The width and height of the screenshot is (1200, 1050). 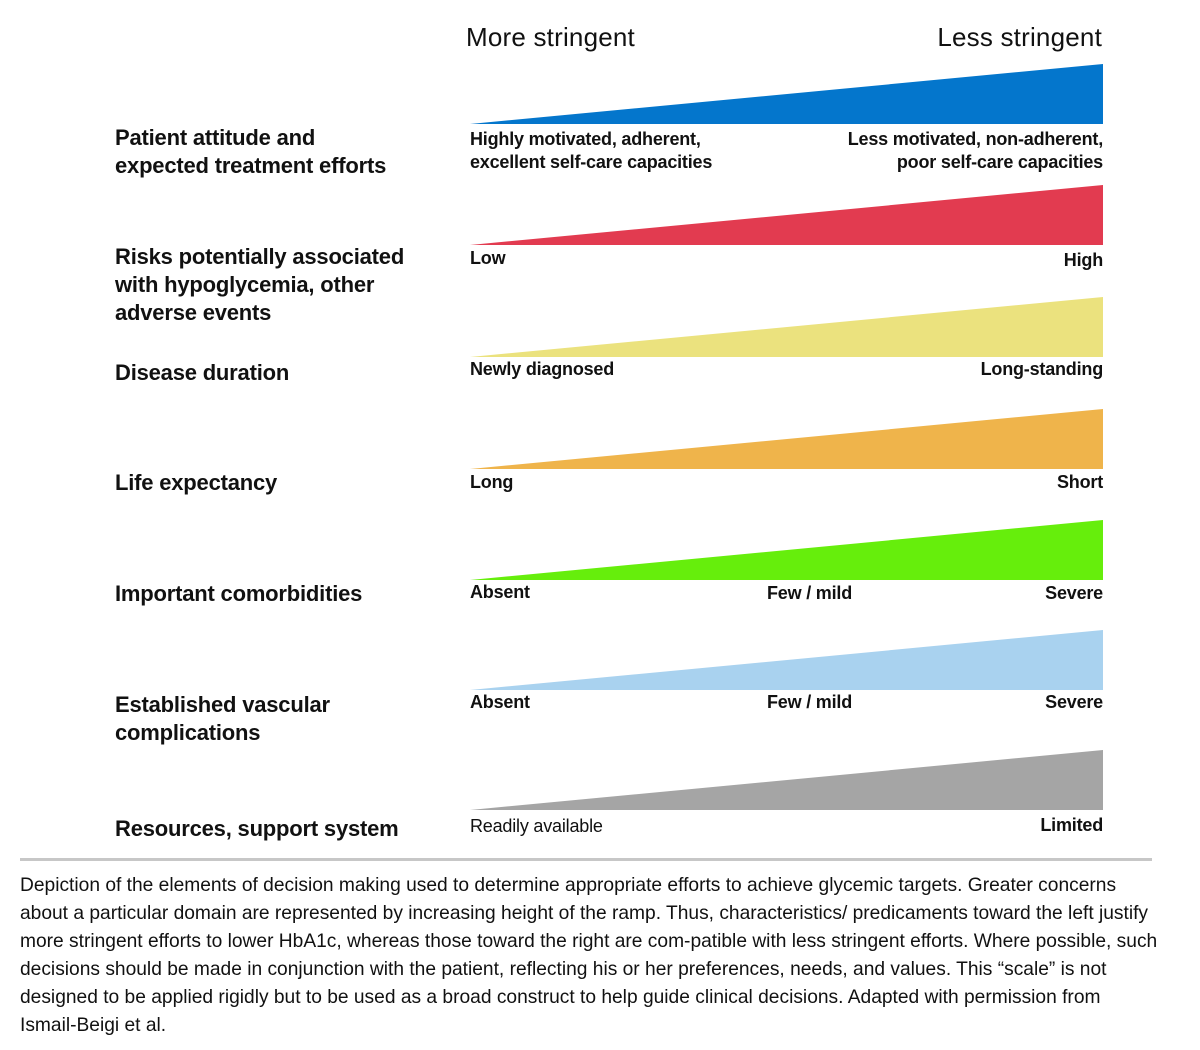 I want to click on pole-right-vascular-complications: Severe, so click(x=1074, y=702).